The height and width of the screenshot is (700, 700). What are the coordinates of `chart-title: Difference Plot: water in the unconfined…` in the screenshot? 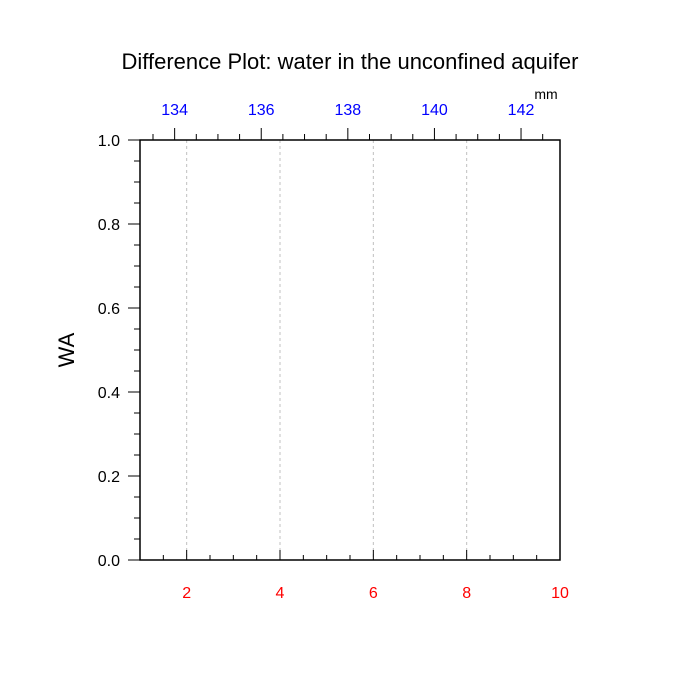 It's located at (350, 61).